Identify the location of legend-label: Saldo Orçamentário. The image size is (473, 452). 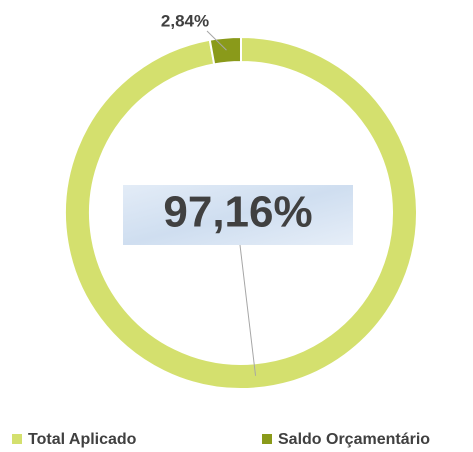
(354, 439).